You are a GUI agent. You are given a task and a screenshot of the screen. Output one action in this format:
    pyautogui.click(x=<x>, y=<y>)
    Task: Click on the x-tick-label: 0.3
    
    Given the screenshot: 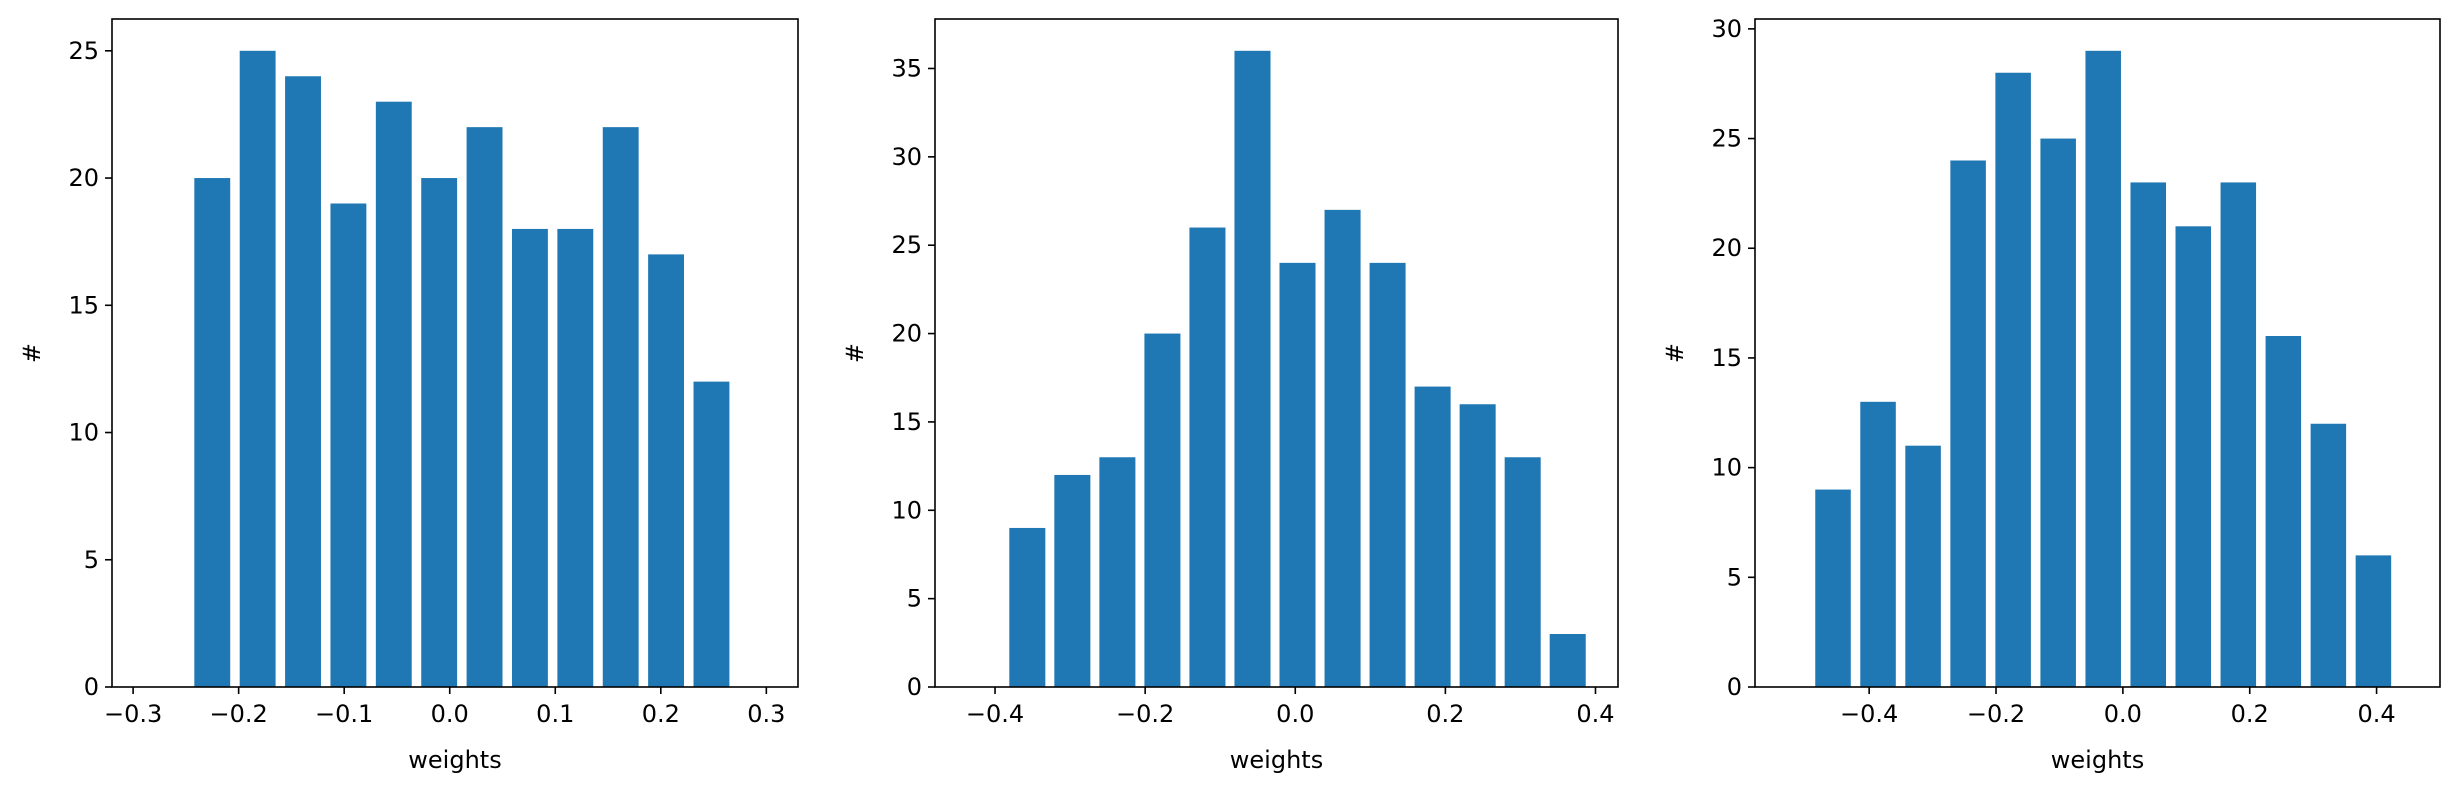 What is the action you would take?
    pyautogui.click(x=766, y=714)
    